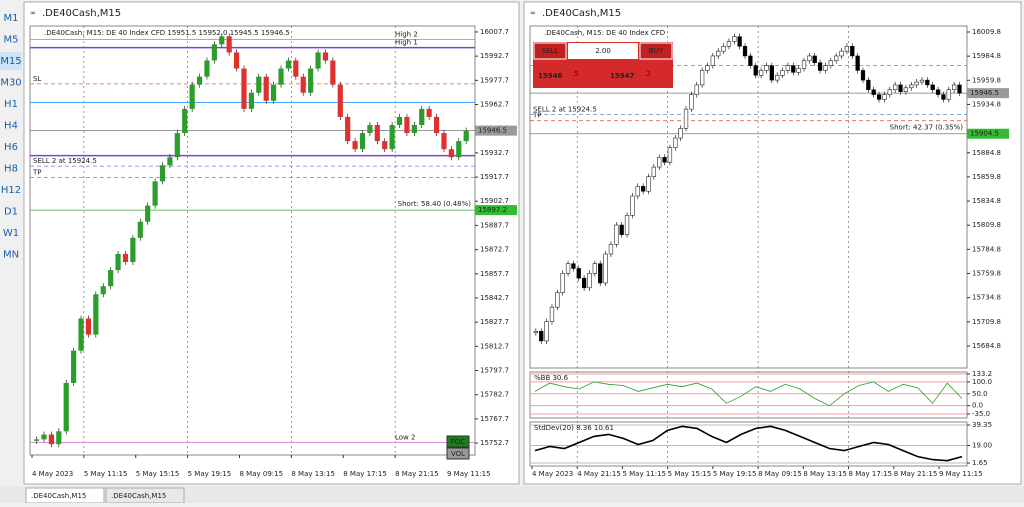 This screenshot has width=1024, height=507. What do you see at coordinates (11, 147) in the screenshot?
I see `timeframe-button: H6` at bounding box center [11, 147].